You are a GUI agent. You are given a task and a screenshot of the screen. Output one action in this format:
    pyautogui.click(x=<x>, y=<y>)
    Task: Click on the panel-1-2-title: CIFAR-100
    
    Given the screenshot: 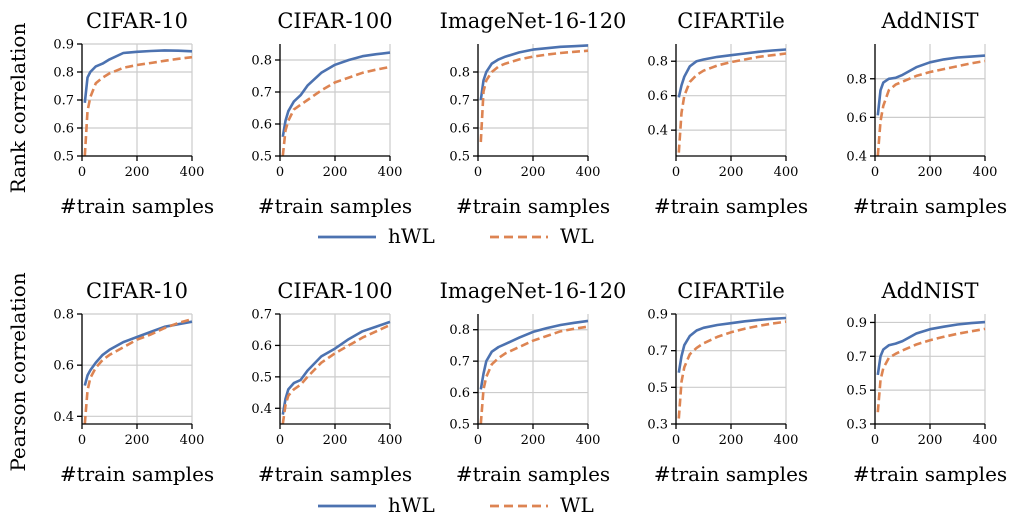 What is the action you would take?
    pyautogui.click(x=334, y=21)
    